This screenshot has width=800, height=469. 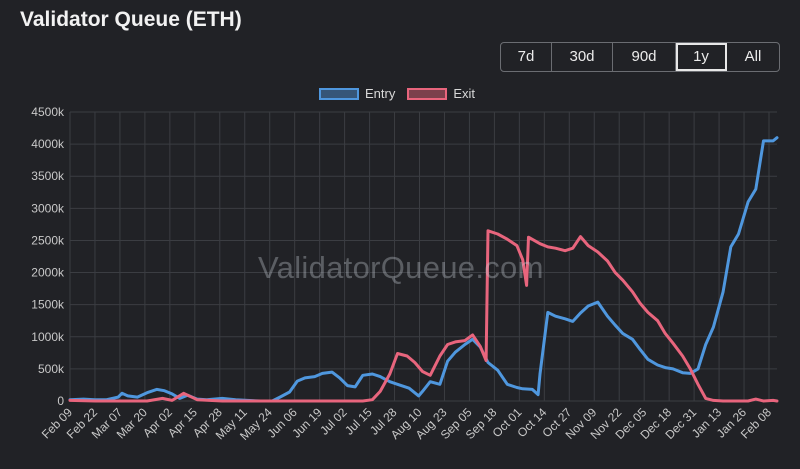 What do you see at coordinates (48, 112) in the screenshot?
I see `y-tick-label: 4500k` at bounding box center [48, 112].